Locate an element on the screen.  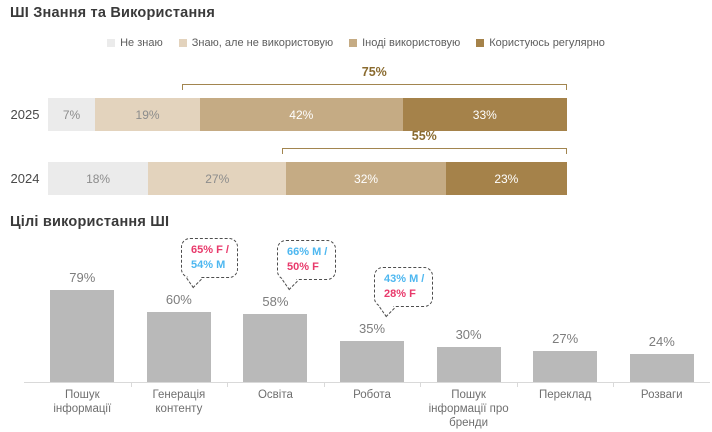
category-label: Генерація контенту is located at coordinates (179, 406).